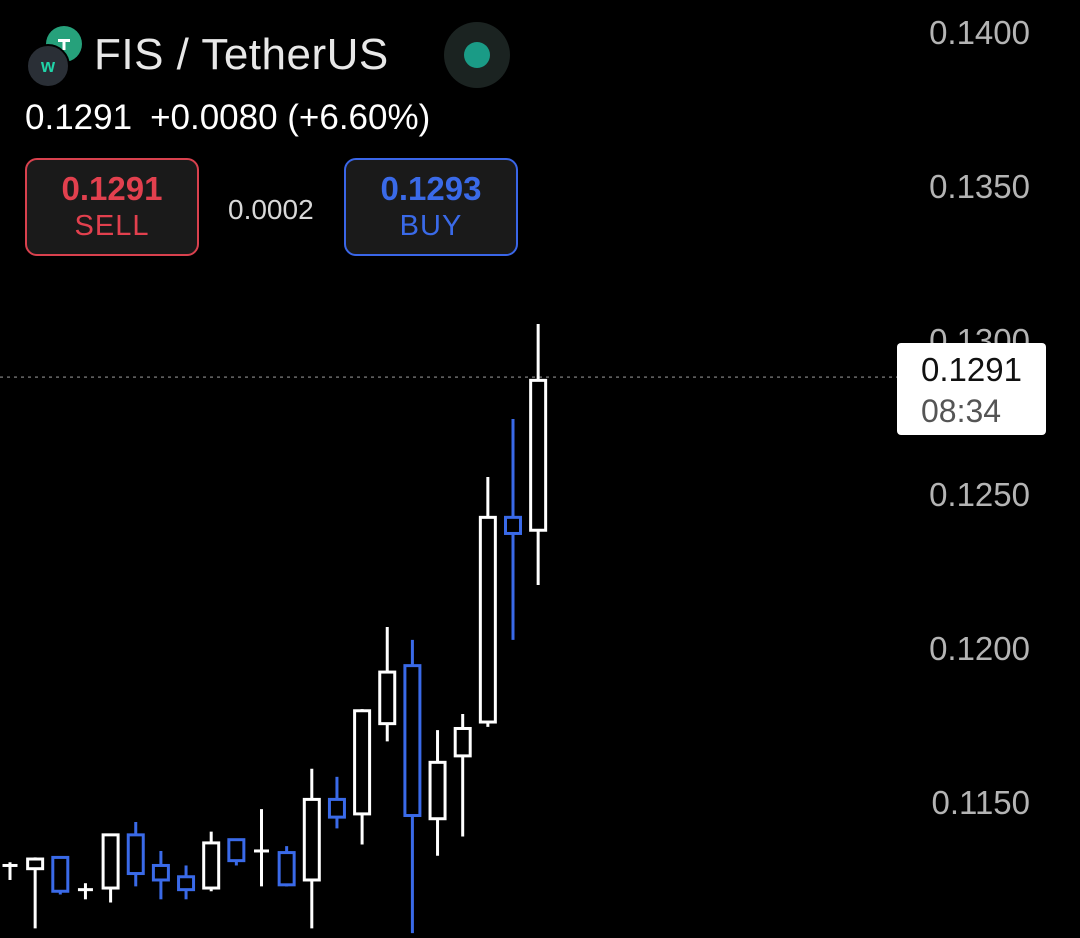 The height and width of the screenshot is (938, 1080). What do you see at coordinates (112, 188) in the screenshot?
I see `sell-price: 0.1291` at bounding box center [112, 188].